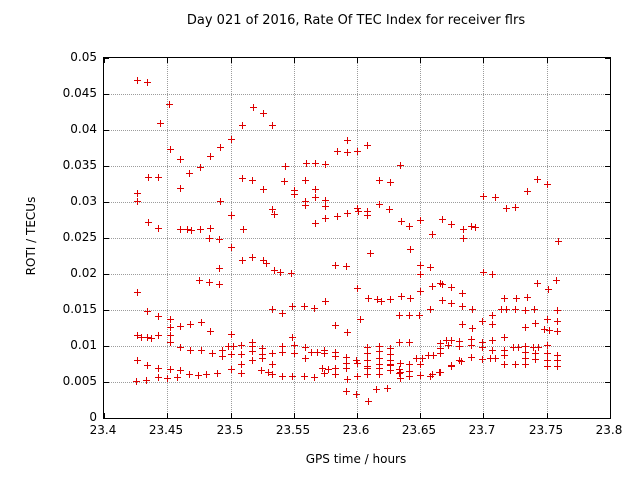 The width and height of the screenshot is (640, 480). Describe the element at coordinates (93, 417) in the screenshot. I see `y-tick-label: 0` at that location.